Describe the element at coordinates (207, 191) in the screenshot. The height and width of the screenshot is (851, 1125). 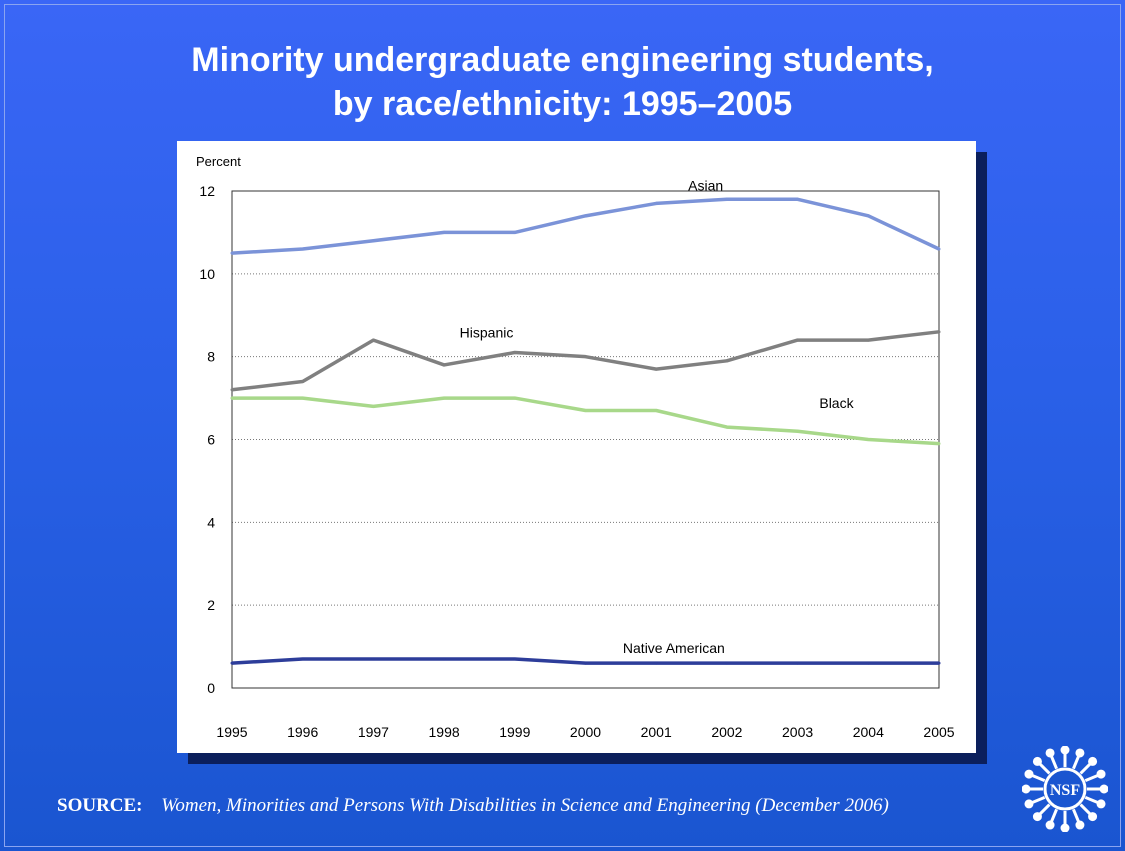
I see `y-tick-label: 12` at that location.